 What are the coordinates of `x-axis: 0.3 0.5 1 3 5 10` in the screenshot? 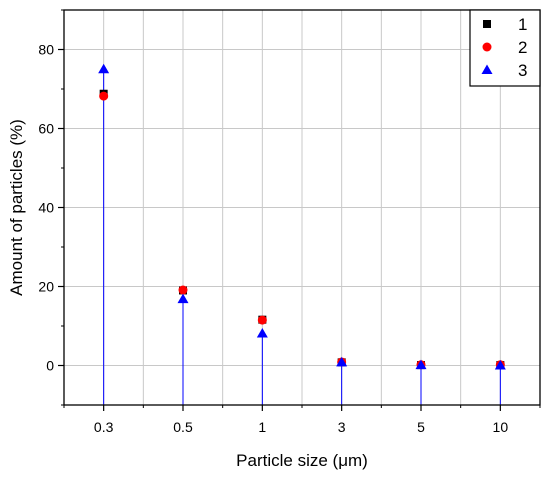 It's located at (302, 420).